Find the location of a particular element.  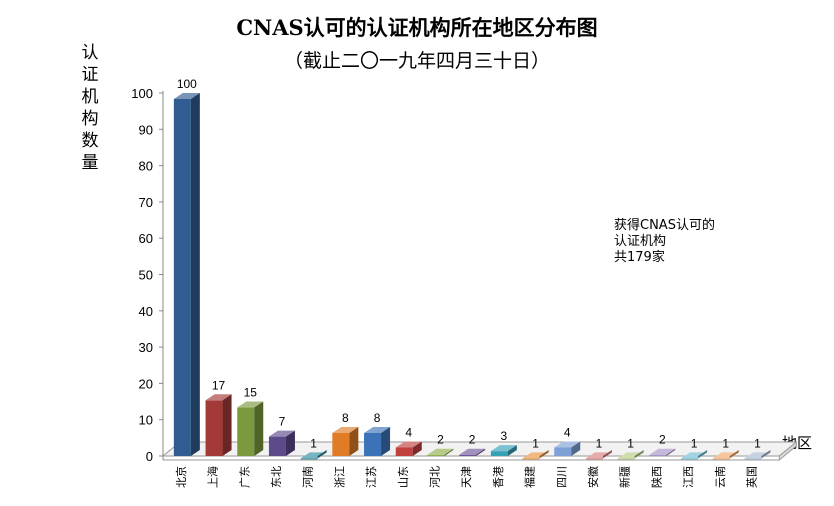

x-tick-label: 上海 is located at coordinates (213, 477).